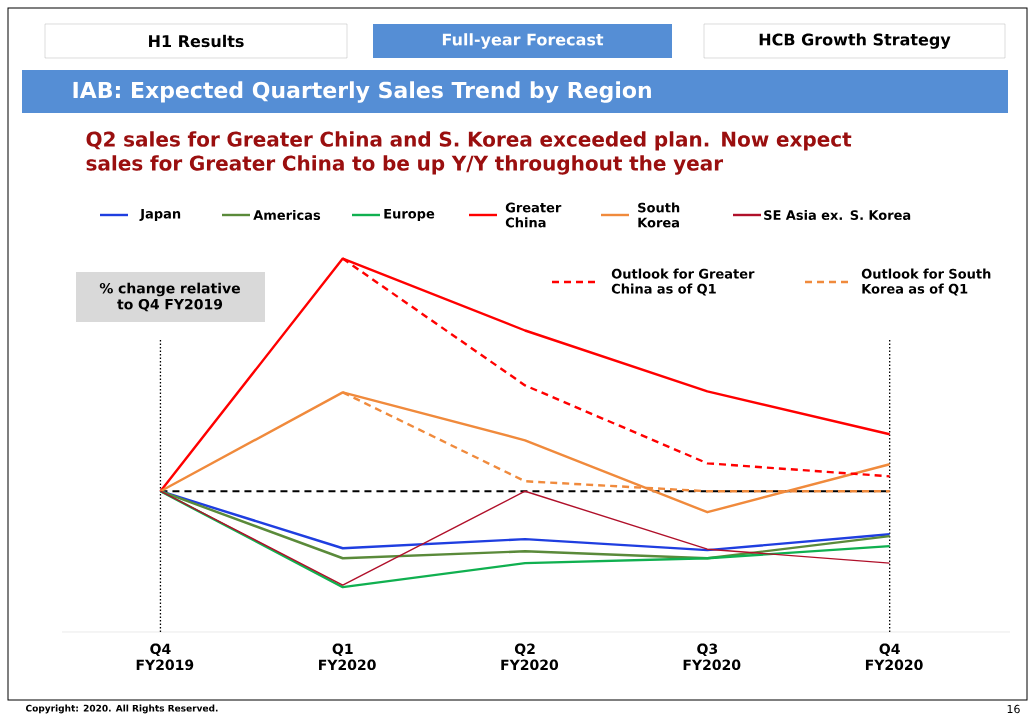 This screenshot has width=1029, height=717. I want to click on legend-label: Outlook for South Korea as of Q1, so click(926, 282).